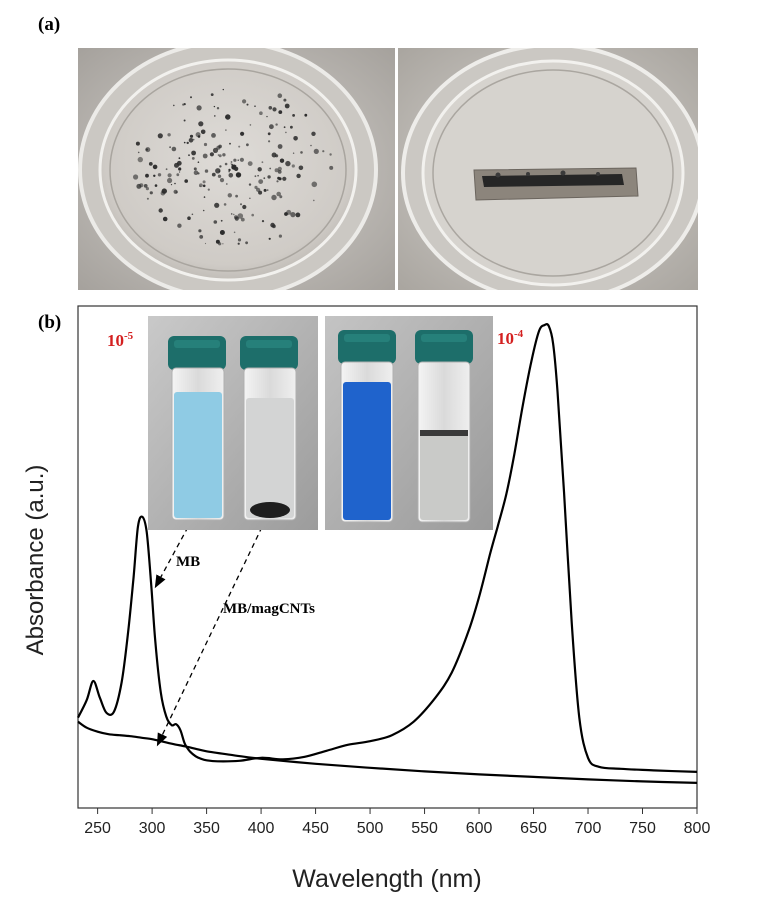  What do you see at coordinates (397, 822) in the screenshot?
I see `x-axis-ticks: 250 300 350 400 450 500 550 600 650 700 750 800` at bounding box center [397, 822].